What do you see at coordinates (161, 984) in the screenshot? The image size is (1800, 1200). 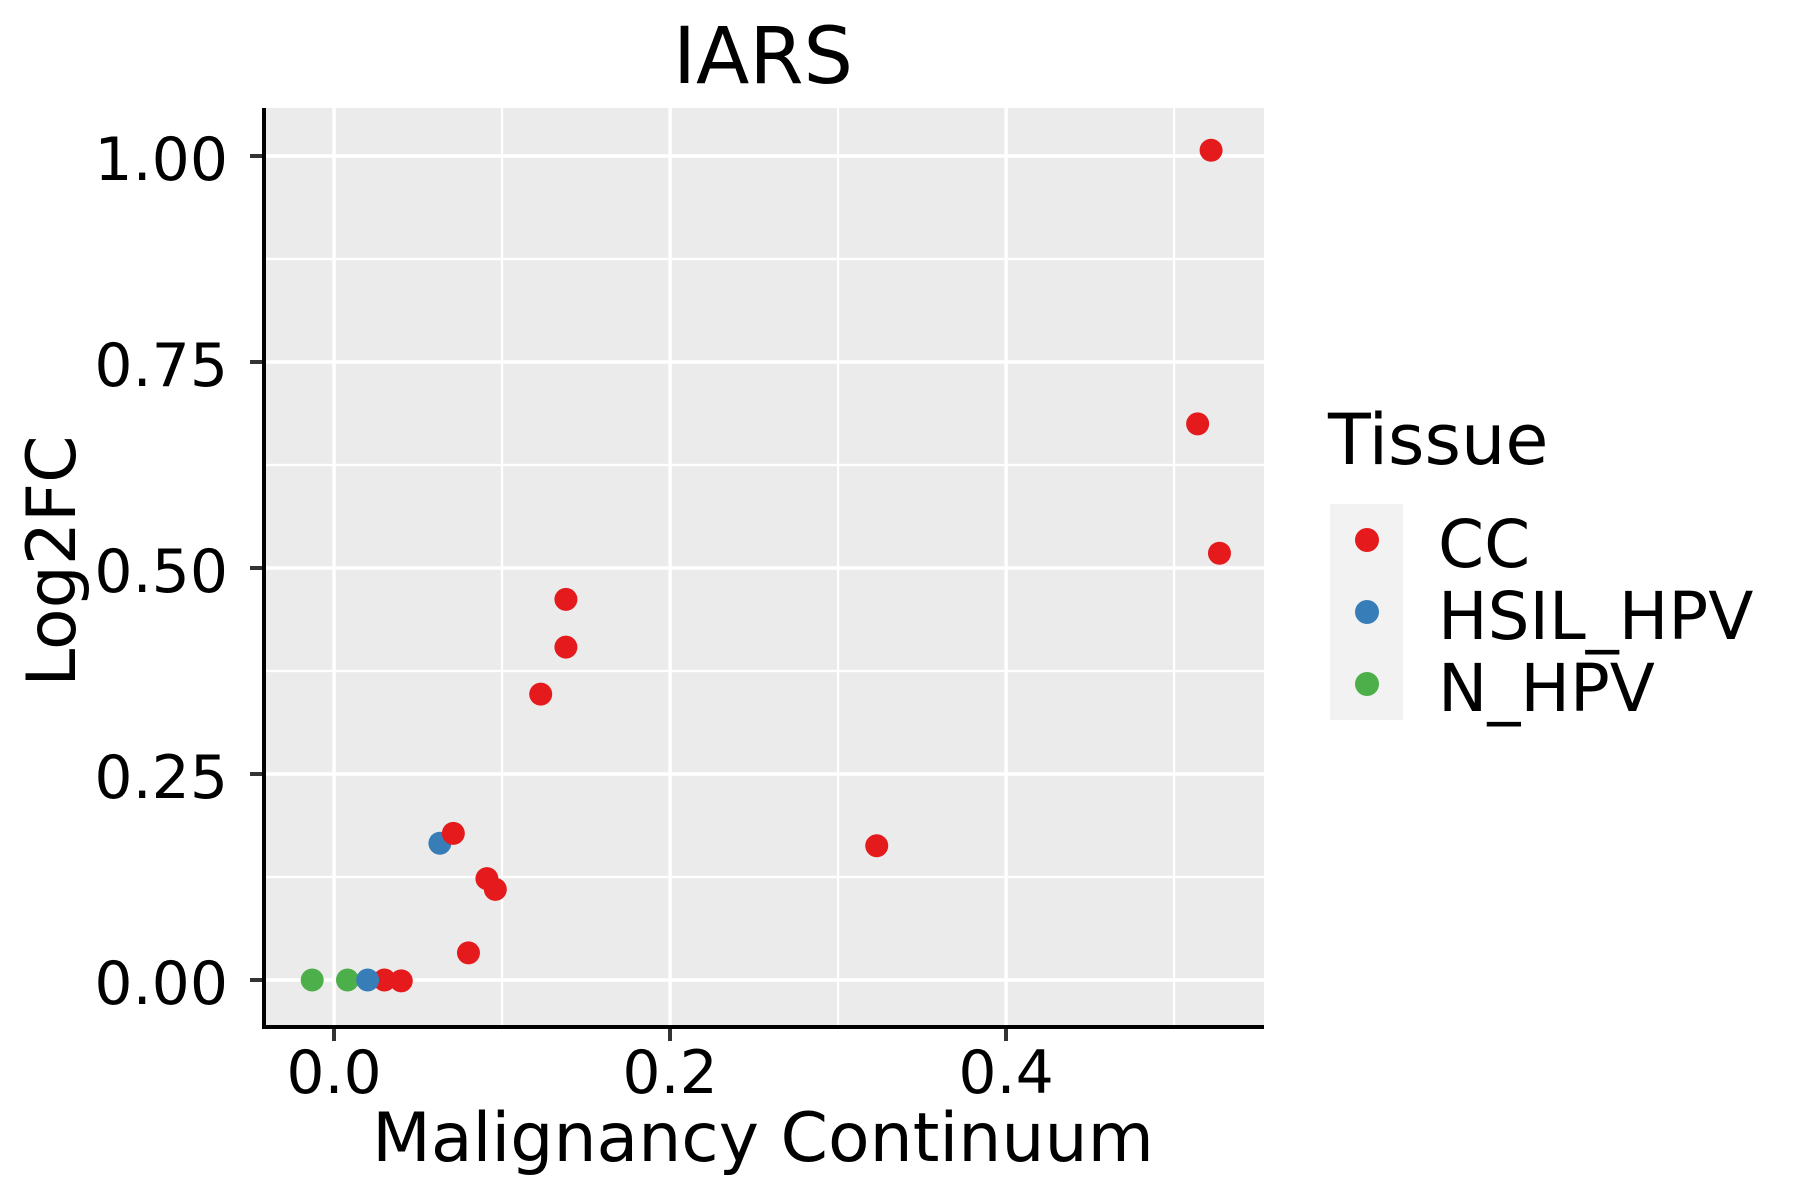 I see `y-tick-label: 0.00` at bounding box center [161, 984].